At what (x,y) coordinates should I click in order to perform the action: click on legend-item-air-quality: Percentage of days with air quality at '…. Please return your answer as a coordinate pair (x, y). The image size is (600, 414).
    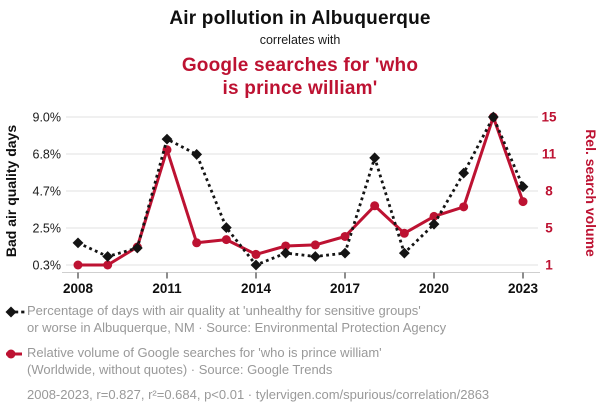
    Looking at the image, I should click on (301, 319).